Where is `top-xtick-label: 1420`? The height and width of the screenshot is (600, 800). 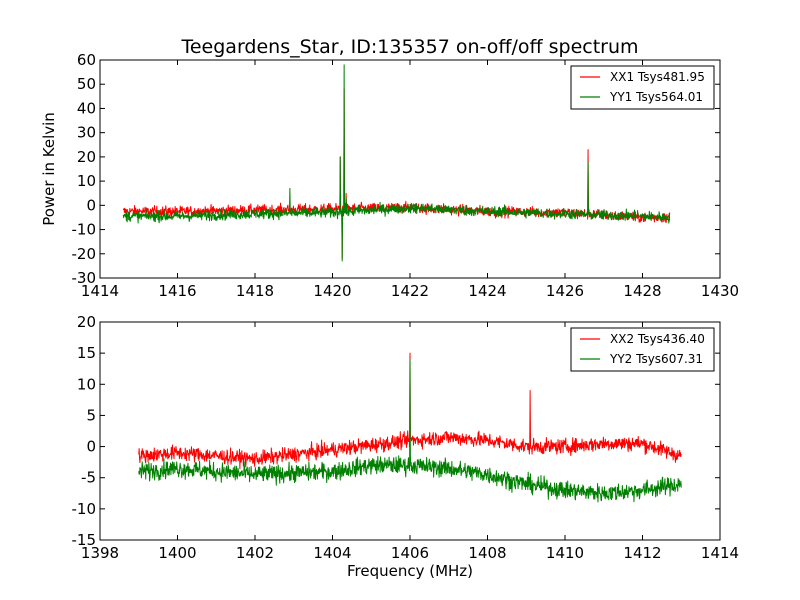
top-xtick-label: 1420 is located at coordinates (332, 291).